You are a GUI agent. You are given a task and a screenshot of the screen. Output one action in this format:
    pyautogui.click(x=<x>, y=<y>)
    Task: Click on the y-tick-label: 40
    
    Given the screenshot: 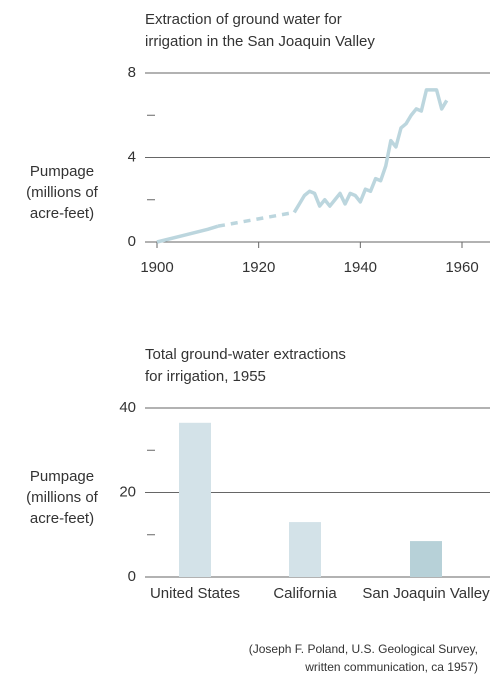 What is the action you would take?
    pyautogui.click(x=127, y=407)
    